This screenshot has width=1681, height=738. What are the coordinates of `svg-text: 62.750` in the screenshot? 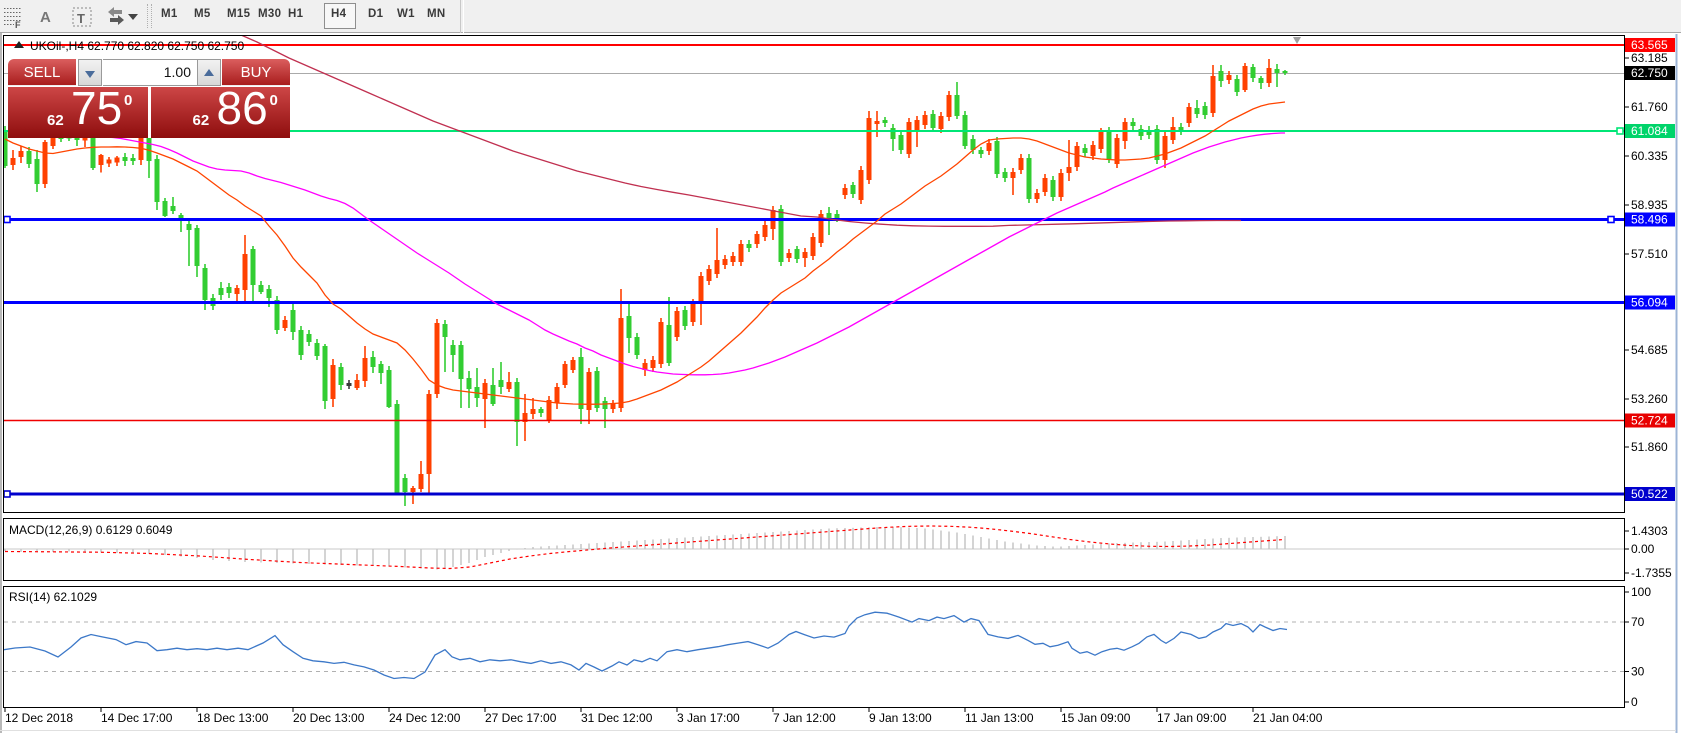 It's located at (1649, 73).